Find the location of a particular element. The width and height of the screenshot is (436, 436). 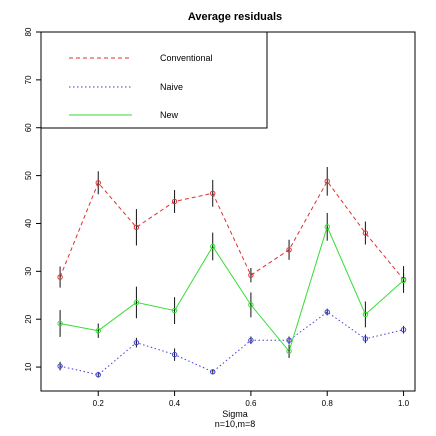

x-tick-label: 1.0 is located at coordinates (404, 403).